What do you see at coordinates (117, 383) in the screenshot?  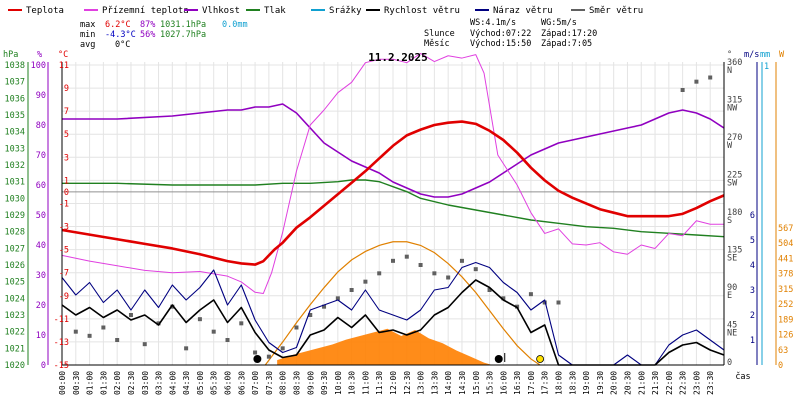 I see `x-tick-label: 02:00` at bounding box center [117, 383].